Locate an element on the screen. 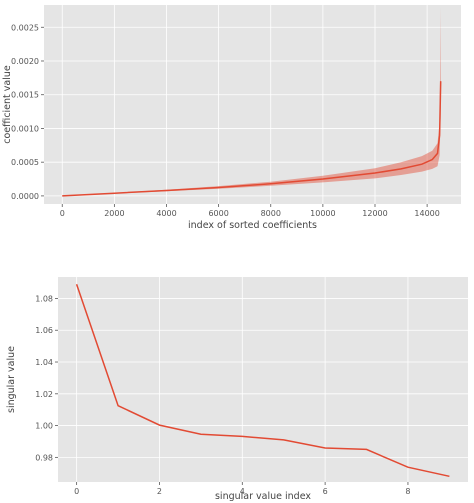 The image size is (474, 503). x-axis-label: singular value index is located at coordinates (263, 496).